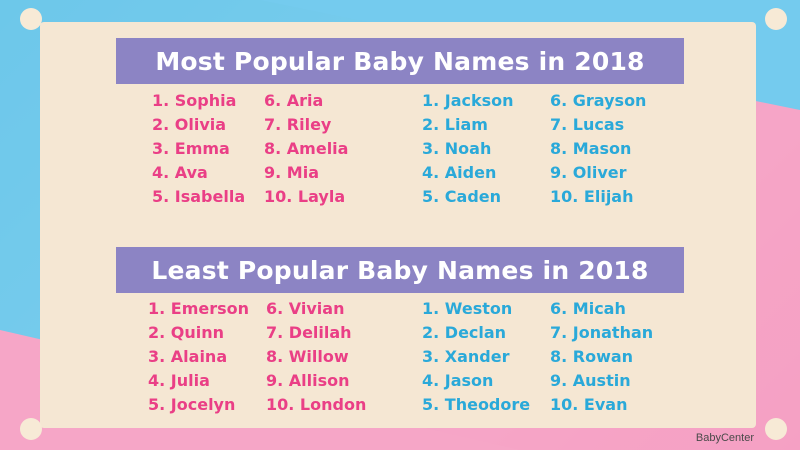 The height and width of the screenshot is (450, 800). I want to click on list-item: 3. Xander, so click(466, 356).